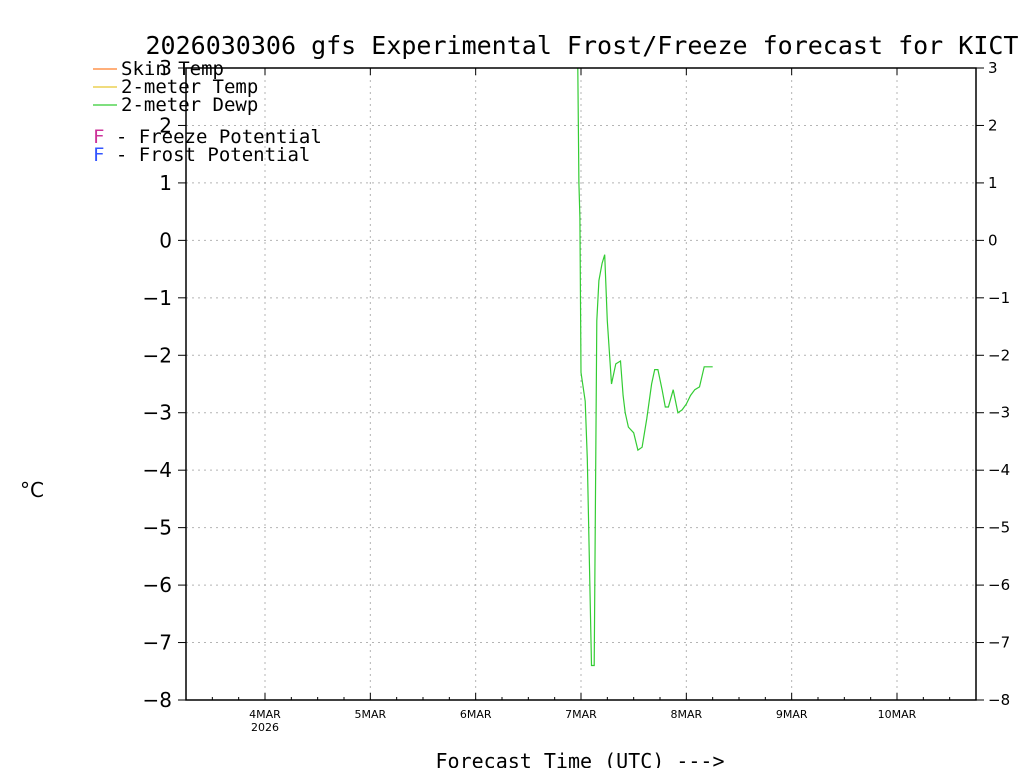  What do you see at coordinates (157, 470) in the screenshot?
I see `y-tick-label: −4` at bounding box center [157, 470].